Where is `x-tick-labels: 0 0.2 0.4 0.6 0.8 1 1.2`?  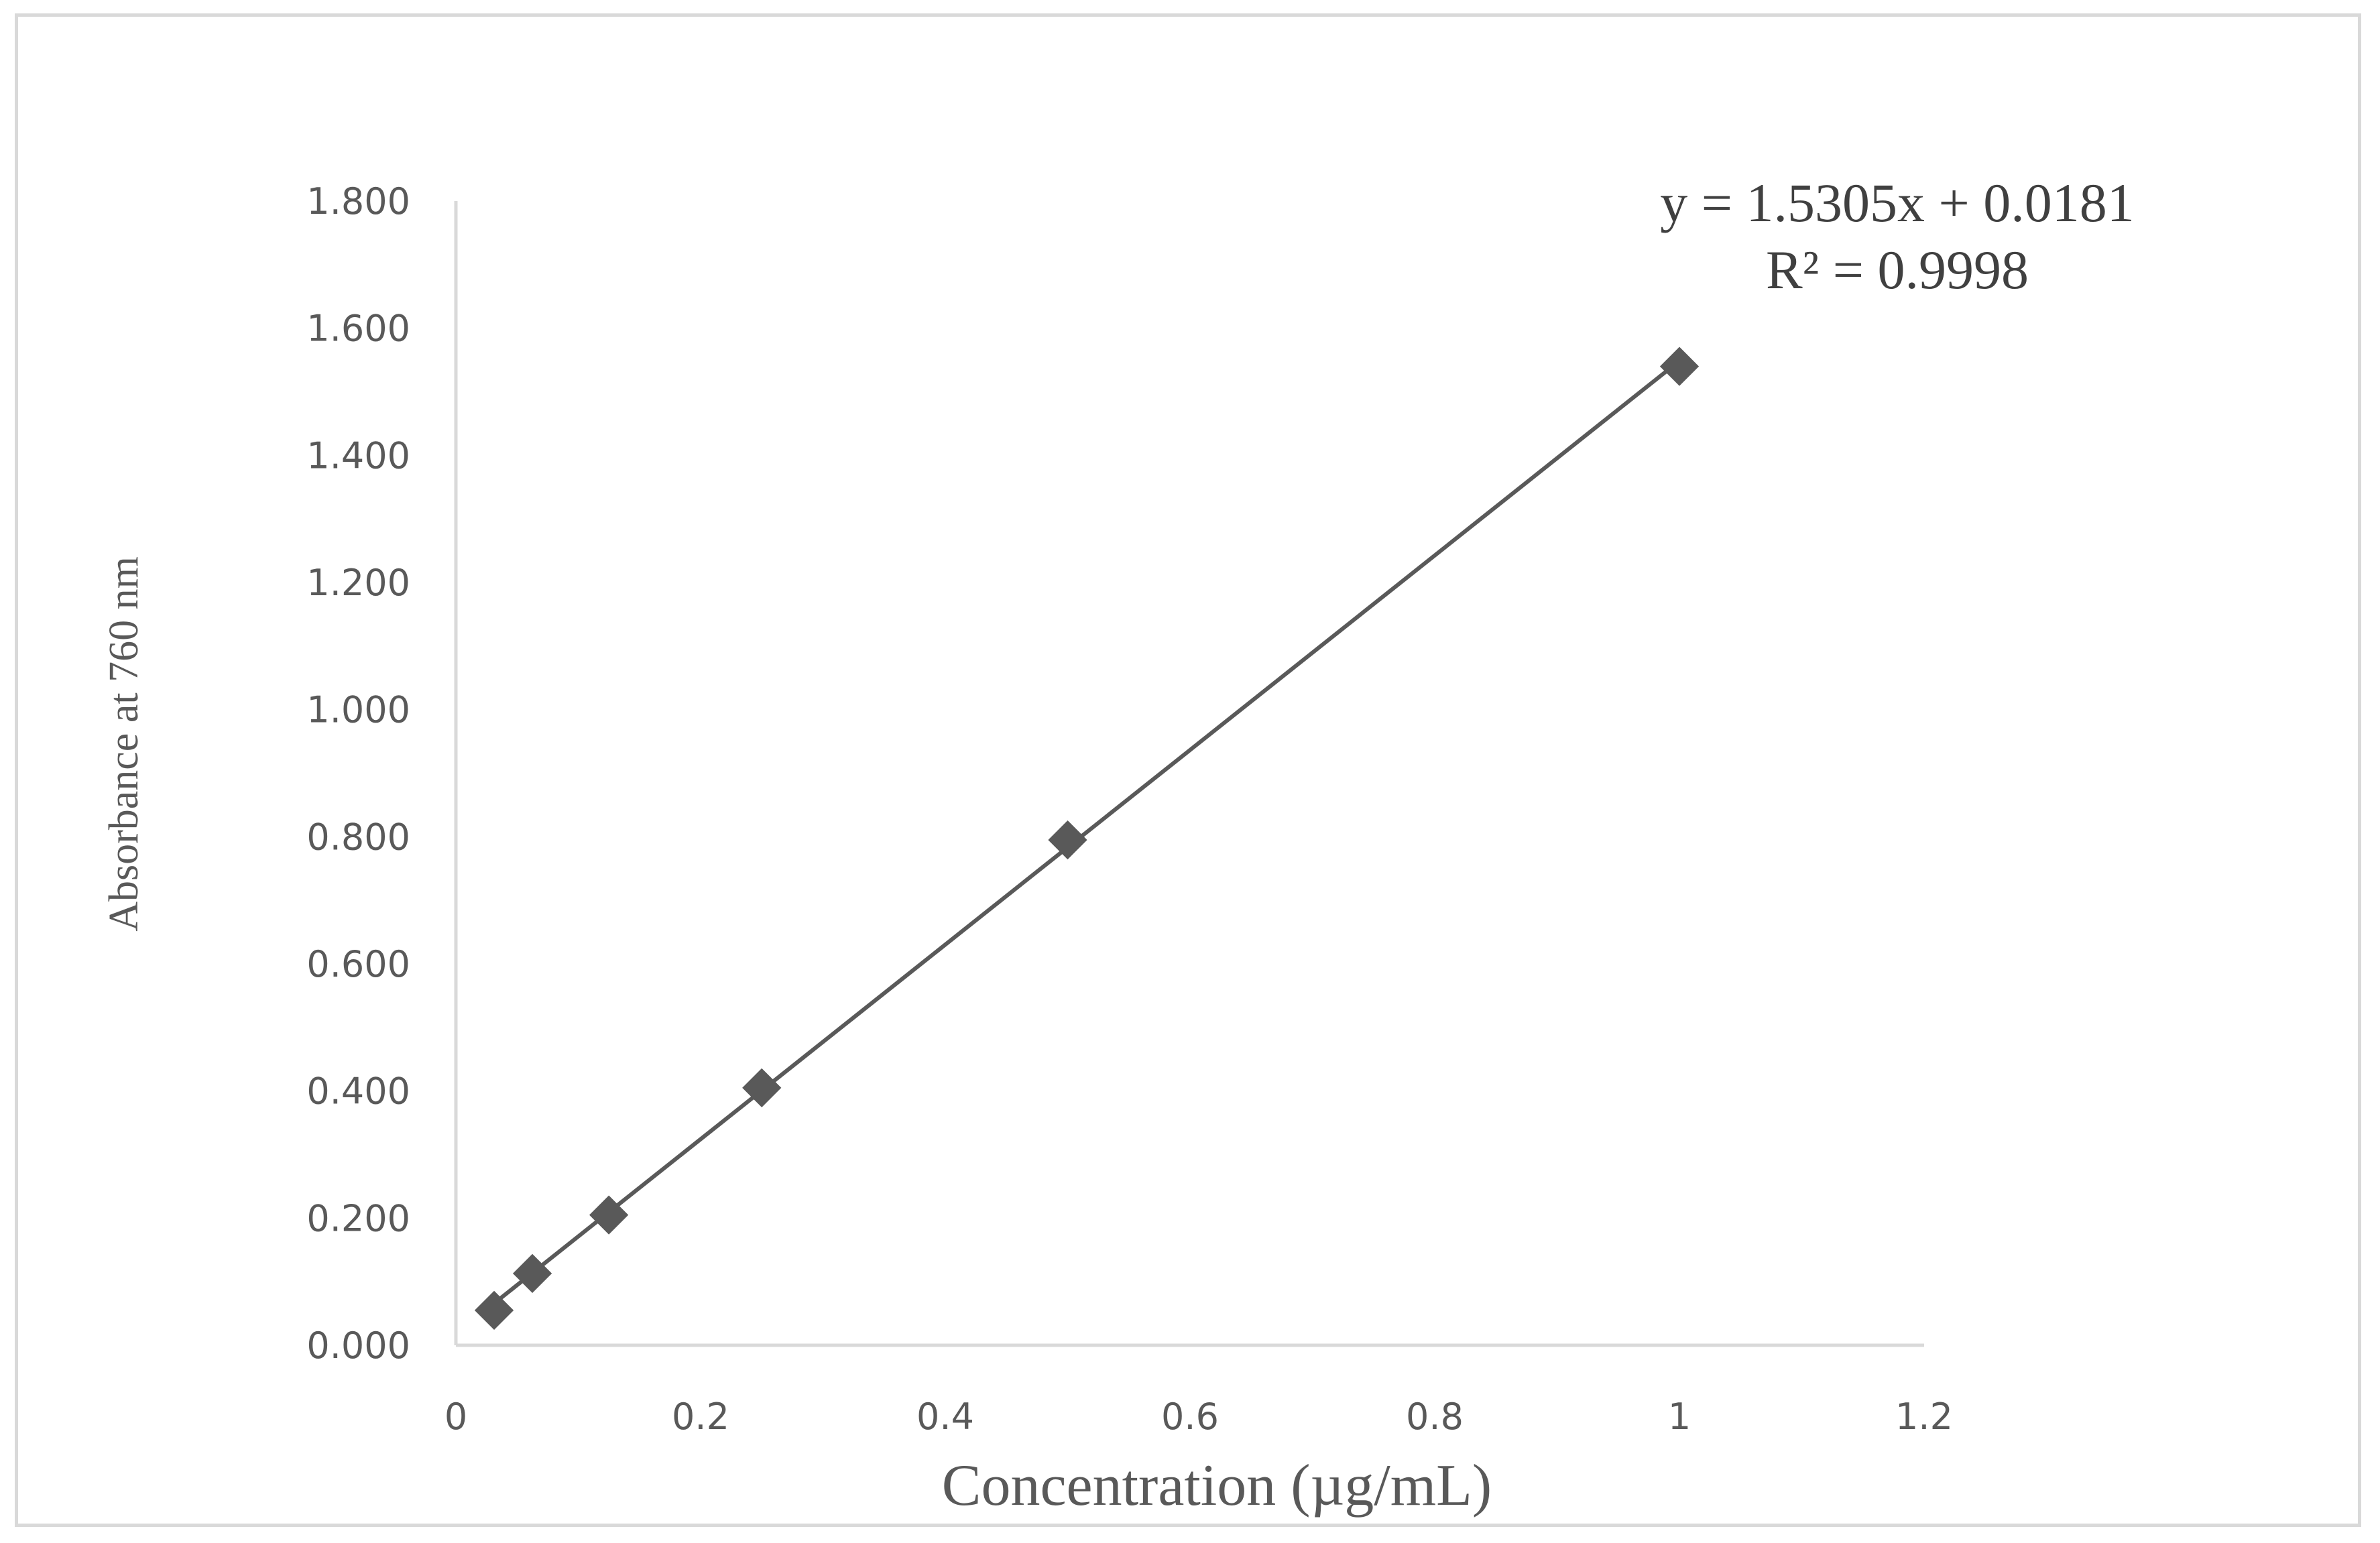
x-tick-labels: 0 0.2 0.4 0.6 0.8 1 1.2 is located at coordinates (1198, 1417).